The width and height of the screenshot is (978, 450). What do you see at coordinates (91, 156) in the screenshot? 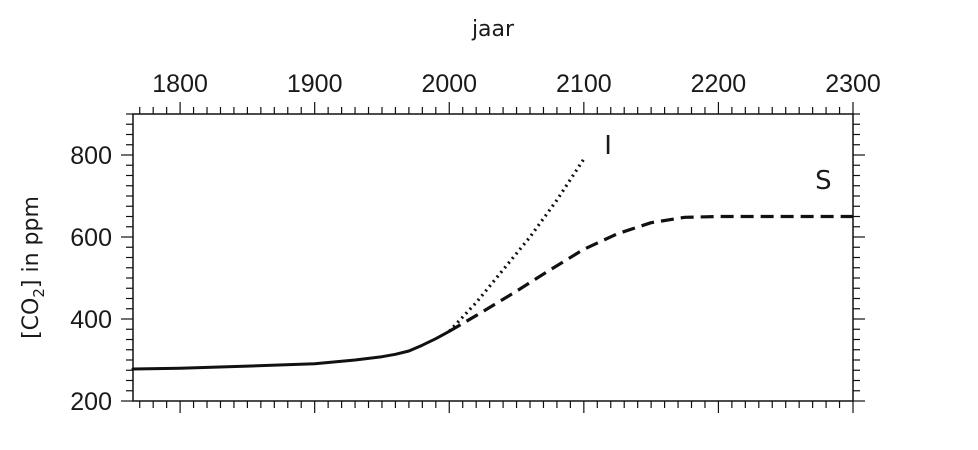
I see `y-tick-label: 800` at bounding box center [91, 156].